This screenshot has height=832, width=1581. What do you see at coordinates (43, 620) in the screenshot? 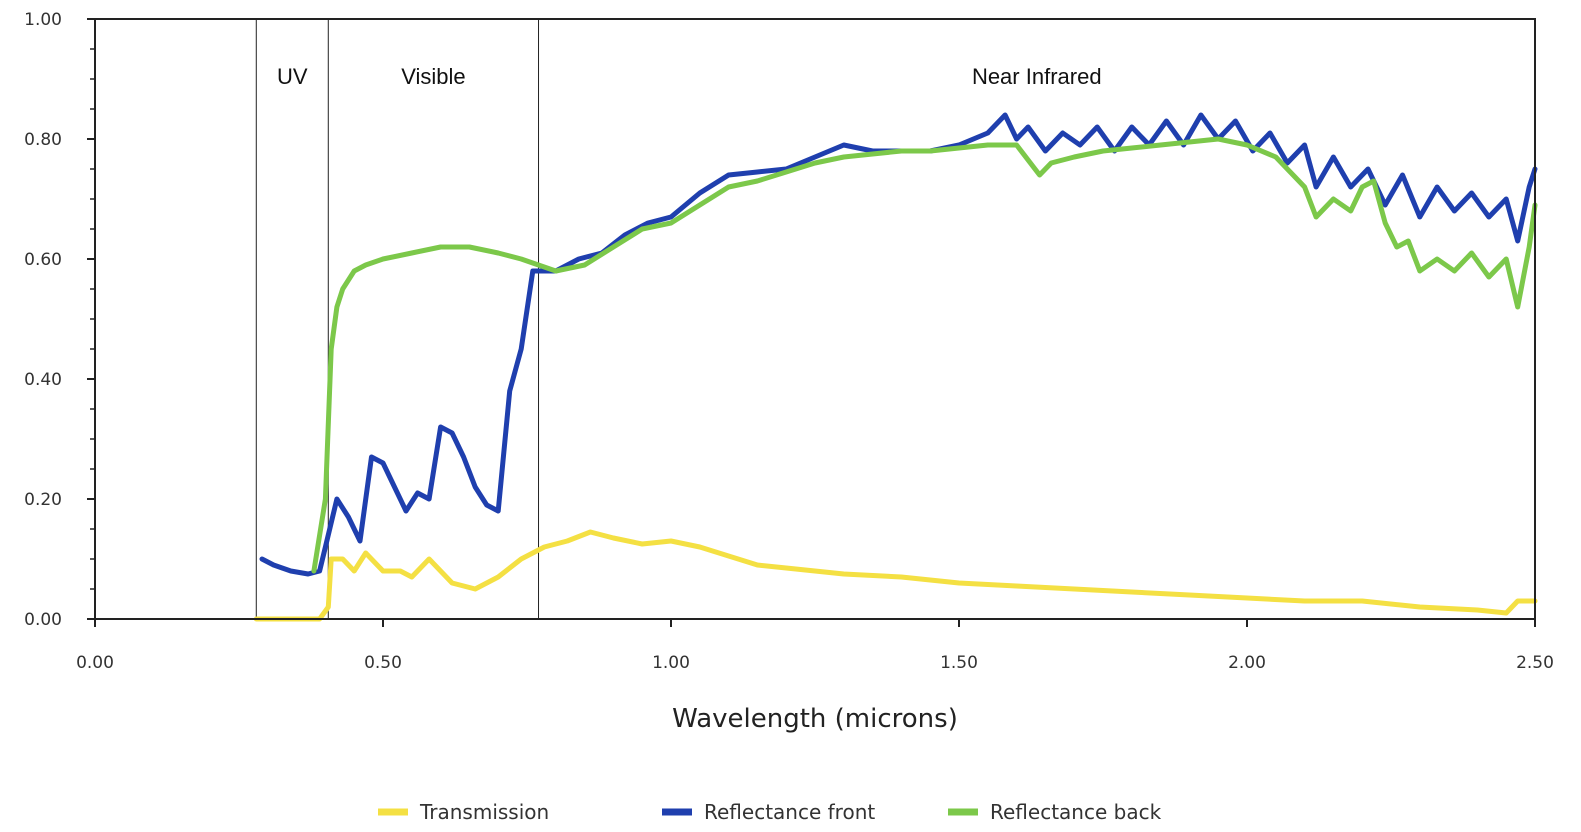
I see `y-tick-label: 0.00` at bounding box center [43, 620].